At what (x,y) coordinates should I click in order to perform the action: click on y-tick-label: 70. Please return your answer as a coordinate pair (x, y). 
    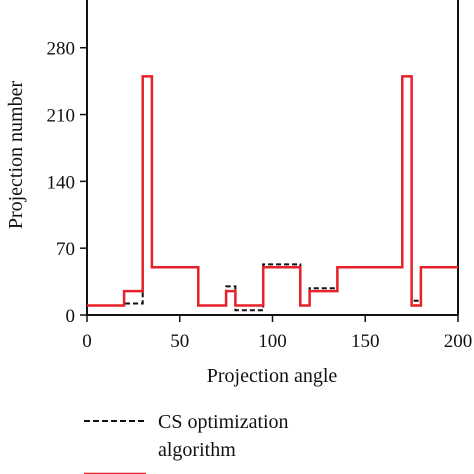
    Looking at the image, I should click on (65, 249).